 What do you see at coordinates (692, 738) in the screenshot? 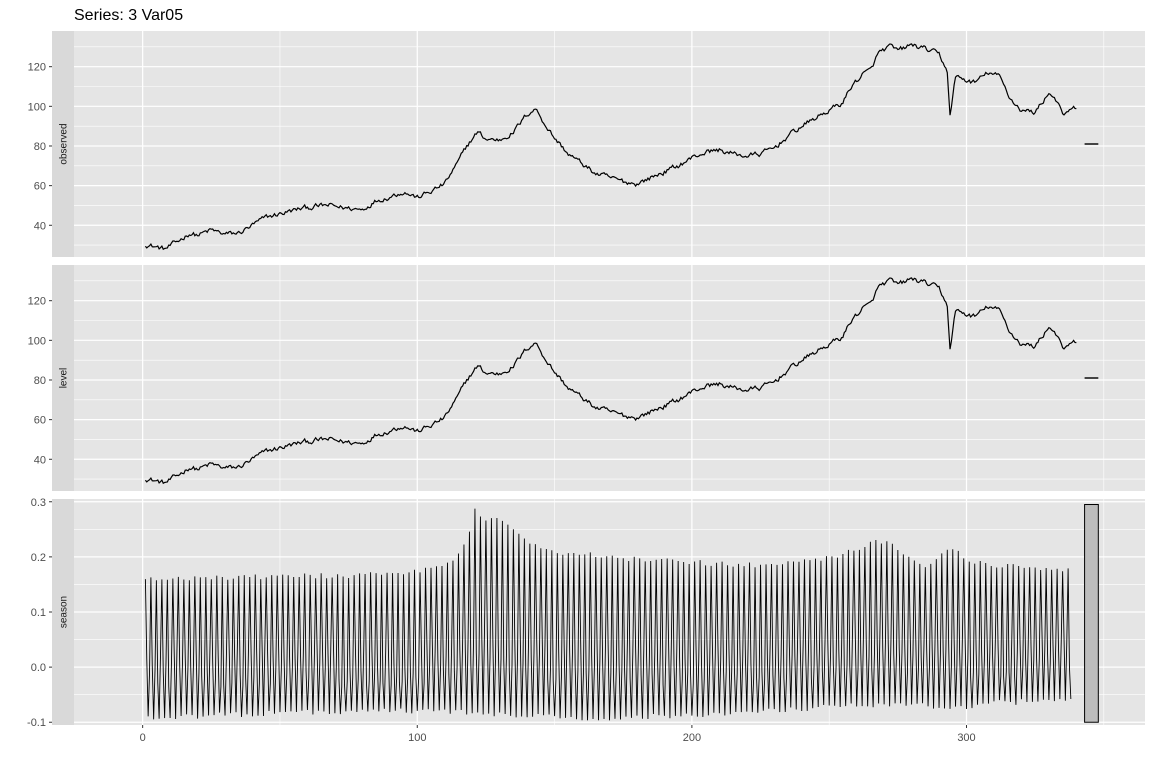
I see `x-tick-label: 200` at bounding box center [692, 738].